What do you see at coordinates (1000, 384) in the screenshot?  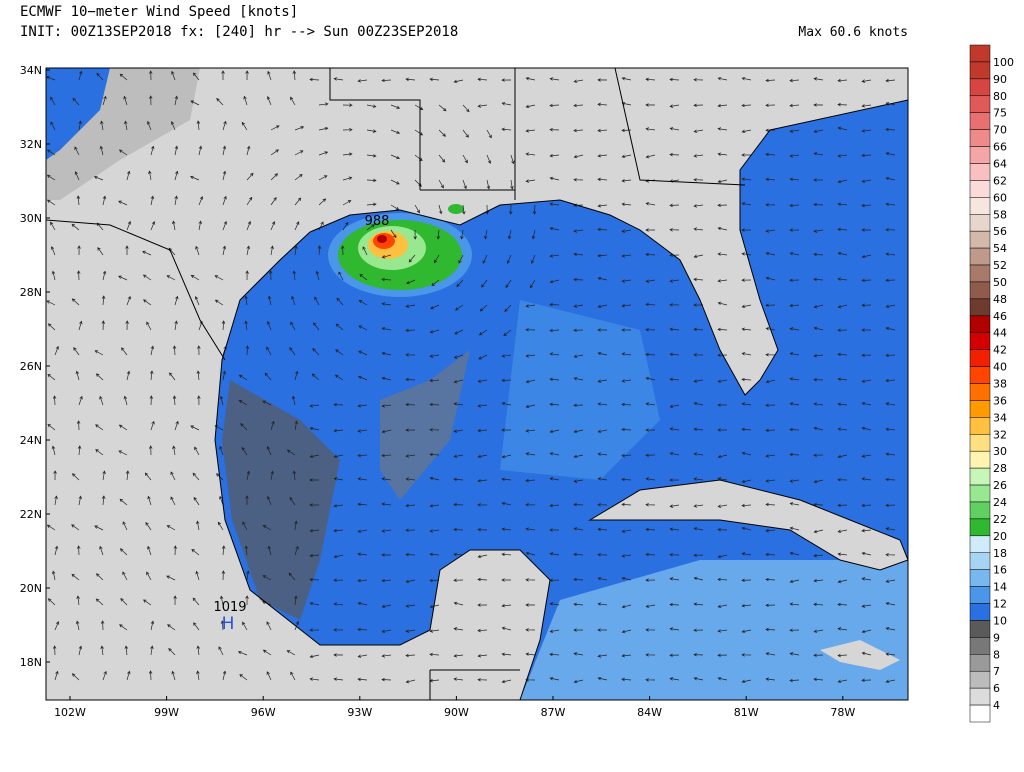 I see `colorbar-label: 38` at bounding box center [1000, 384].